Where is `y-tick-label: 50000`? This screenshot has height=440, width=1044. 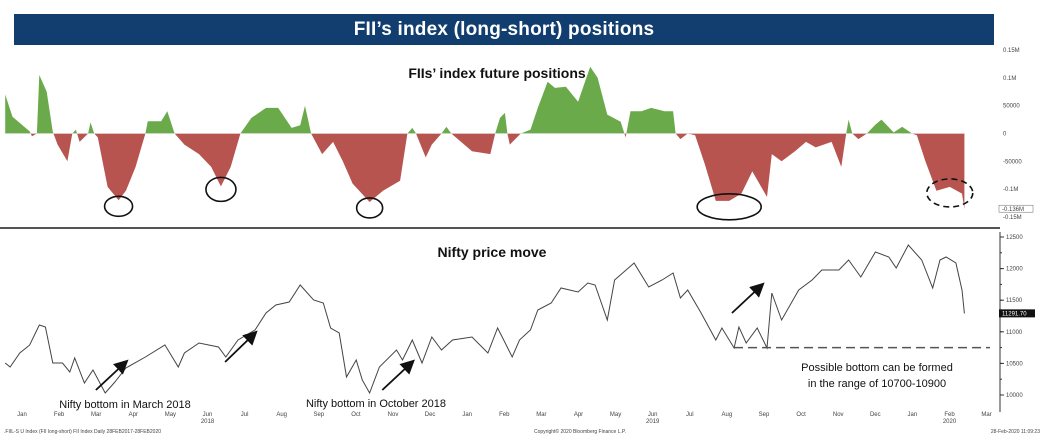 y-tick-label: 50000 is located at coordinates (1011, 107).